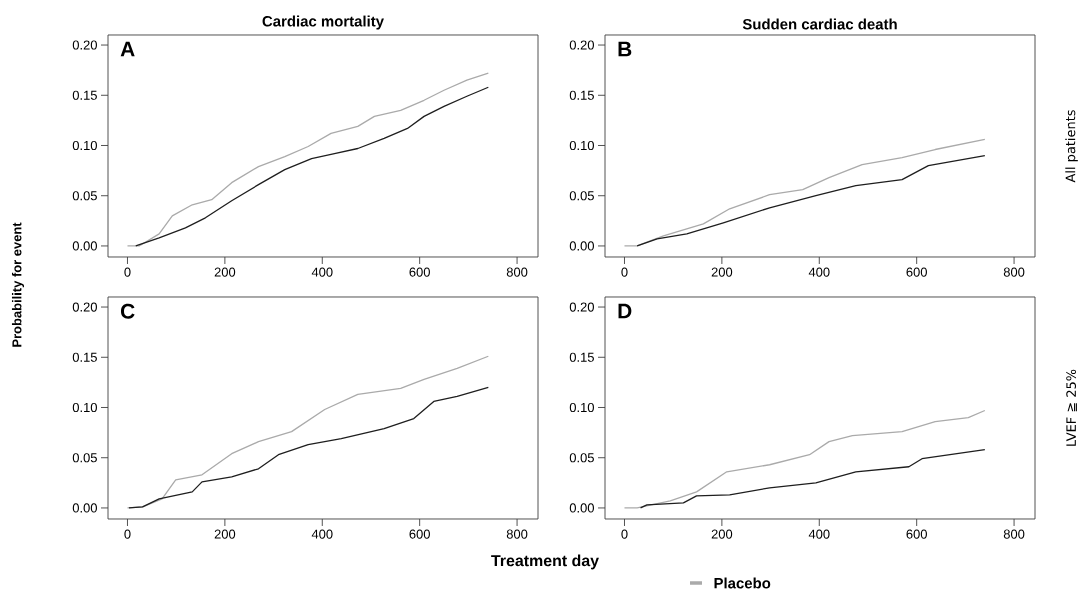  Describe the element at coordinates (1071, 407) in the screenshot. I see `y2-axis-title: LVEF ≧ 25%` at that location.